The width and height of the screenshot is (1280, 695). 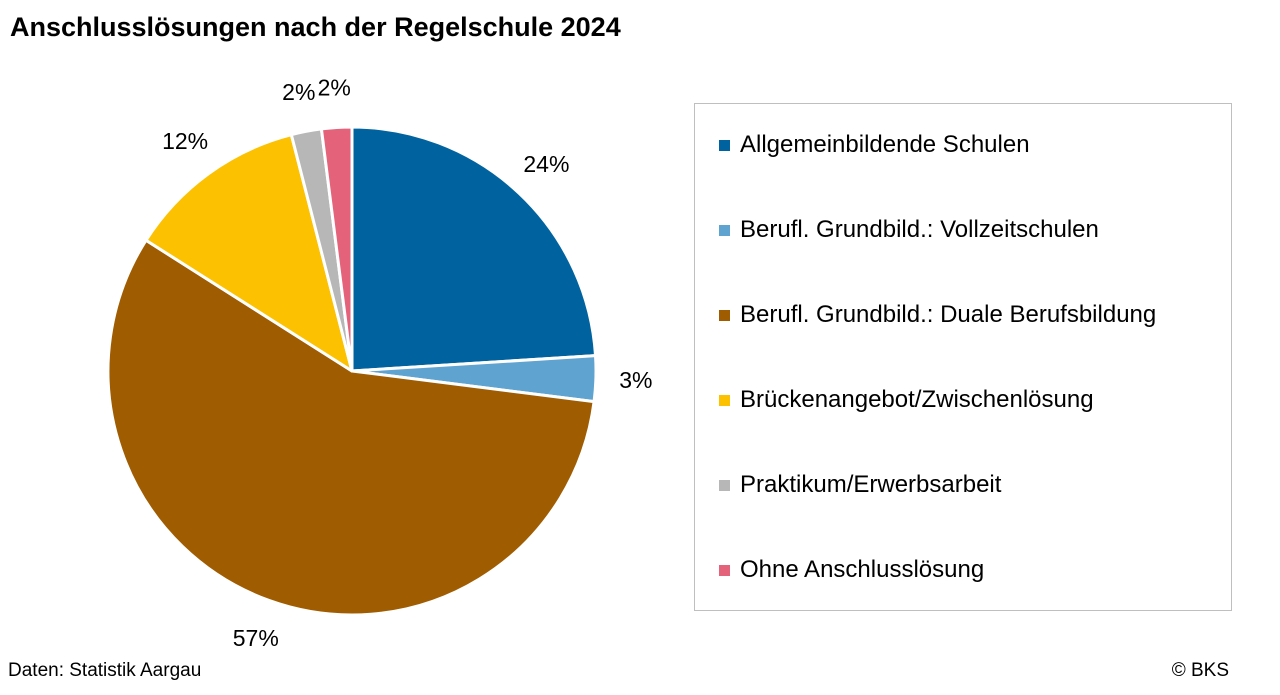 I want to click on legend-label: Berufl. Grundbild.: Vollzeitschulen, so click(x=919, y=229).